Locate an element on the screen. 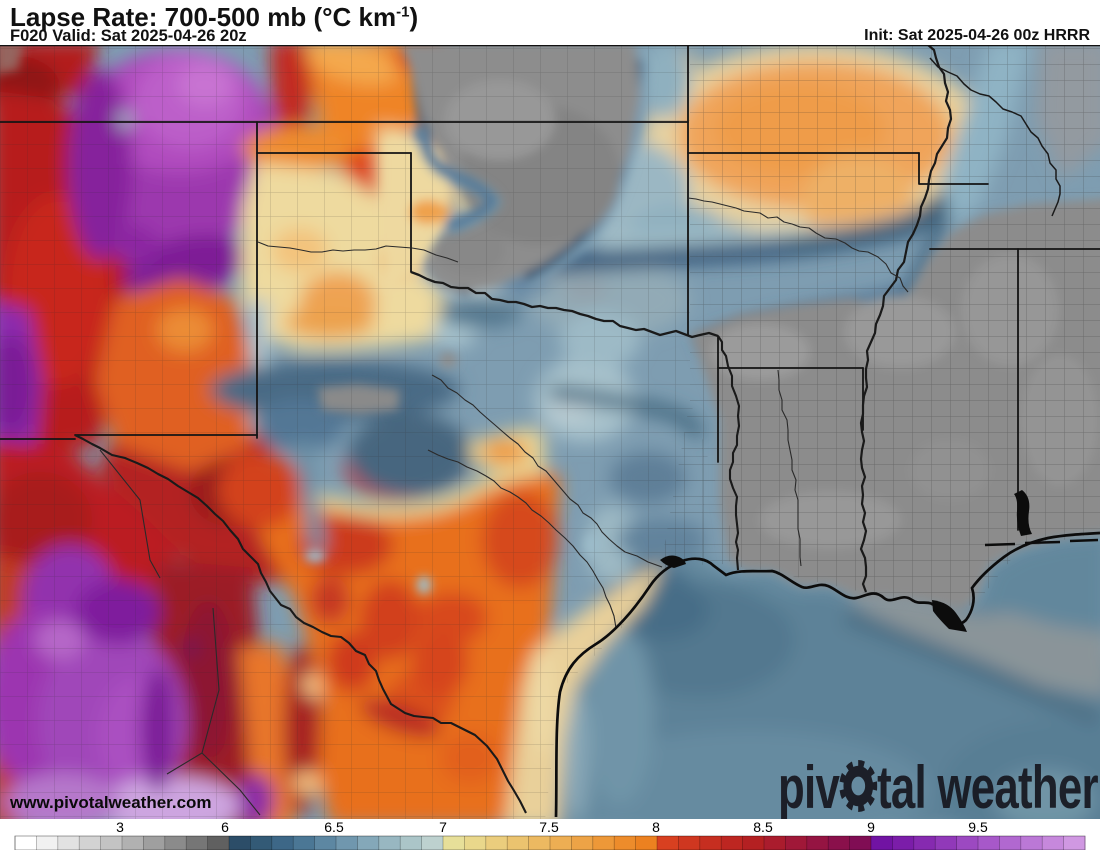  svg-text: 9.5 is located at coordinates (978, 827).